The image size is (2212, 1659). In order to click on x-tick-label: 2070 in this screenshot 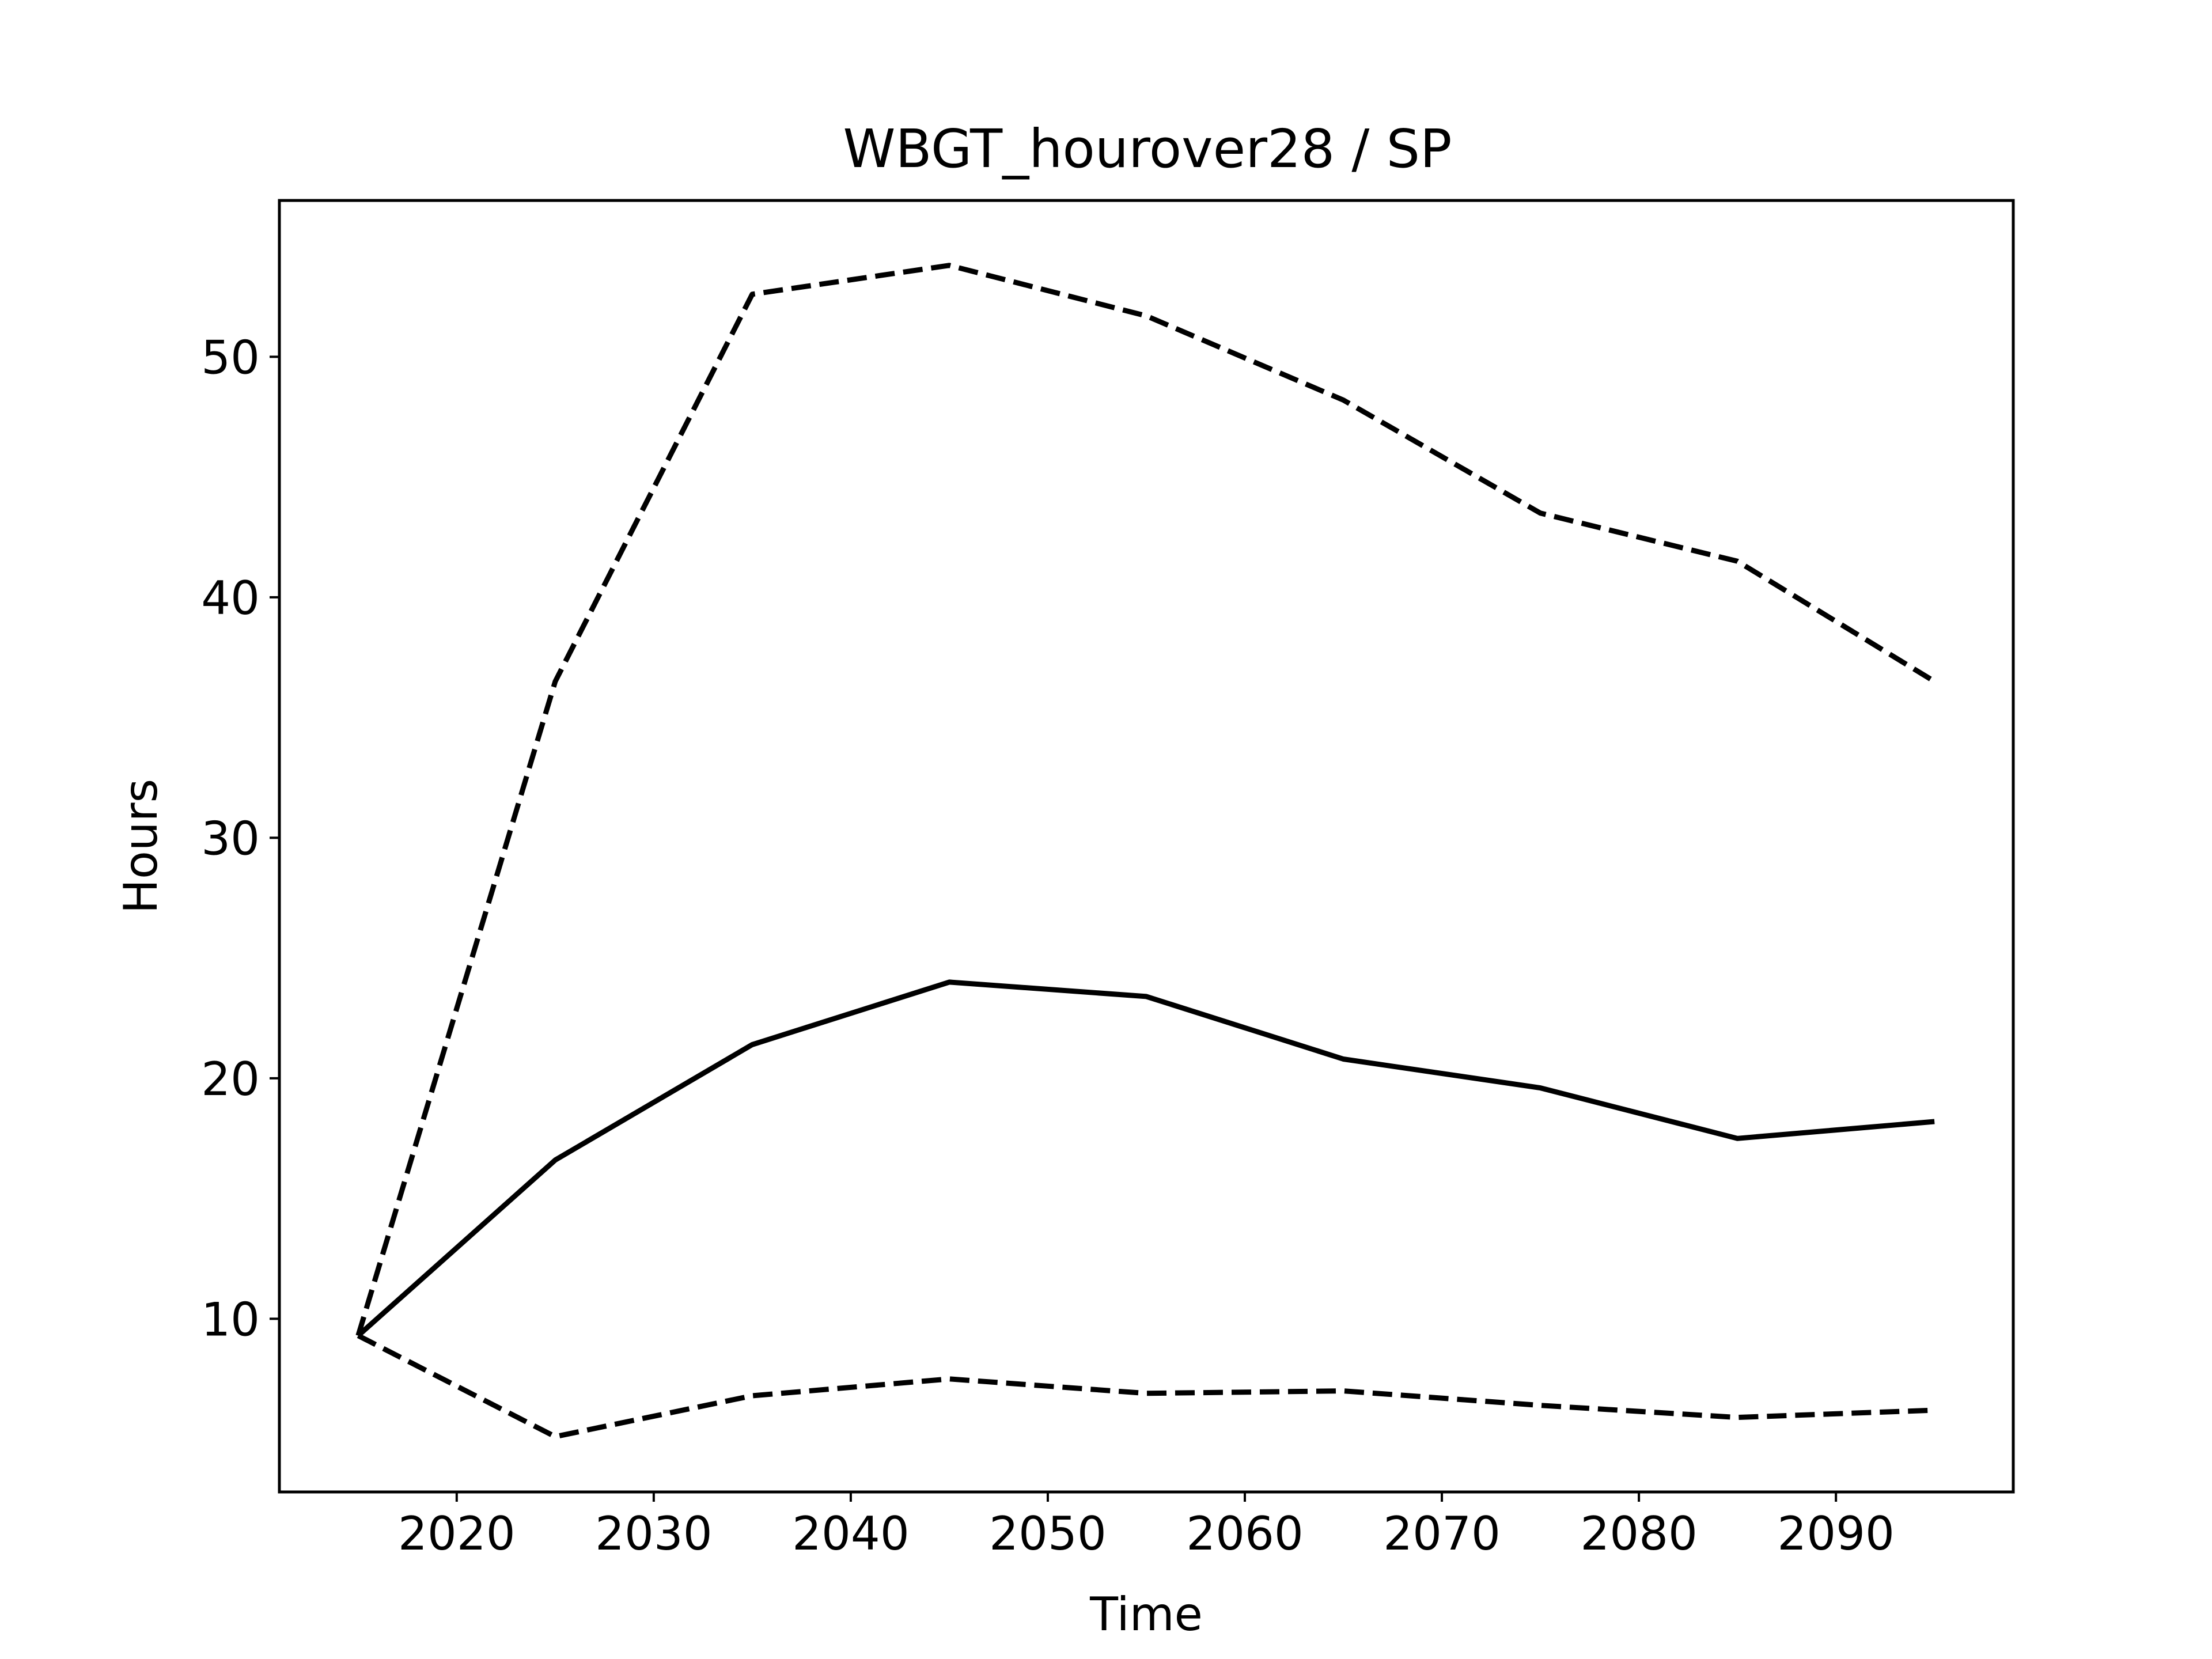, I will do `click(1442, 1533)`.